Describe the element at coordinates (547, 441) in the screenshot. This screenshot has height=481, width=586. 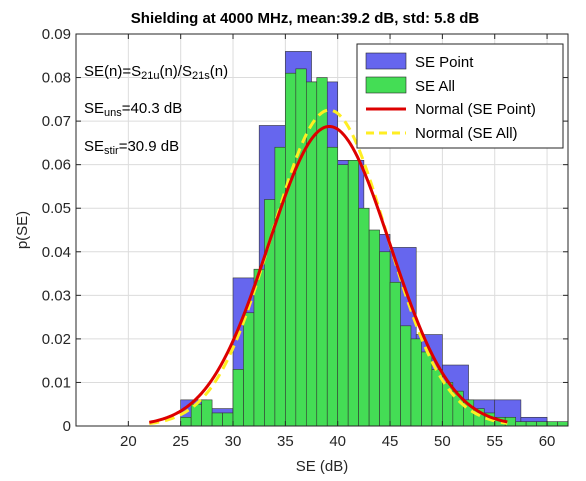
I see `x-tick-label: 60` at that location.